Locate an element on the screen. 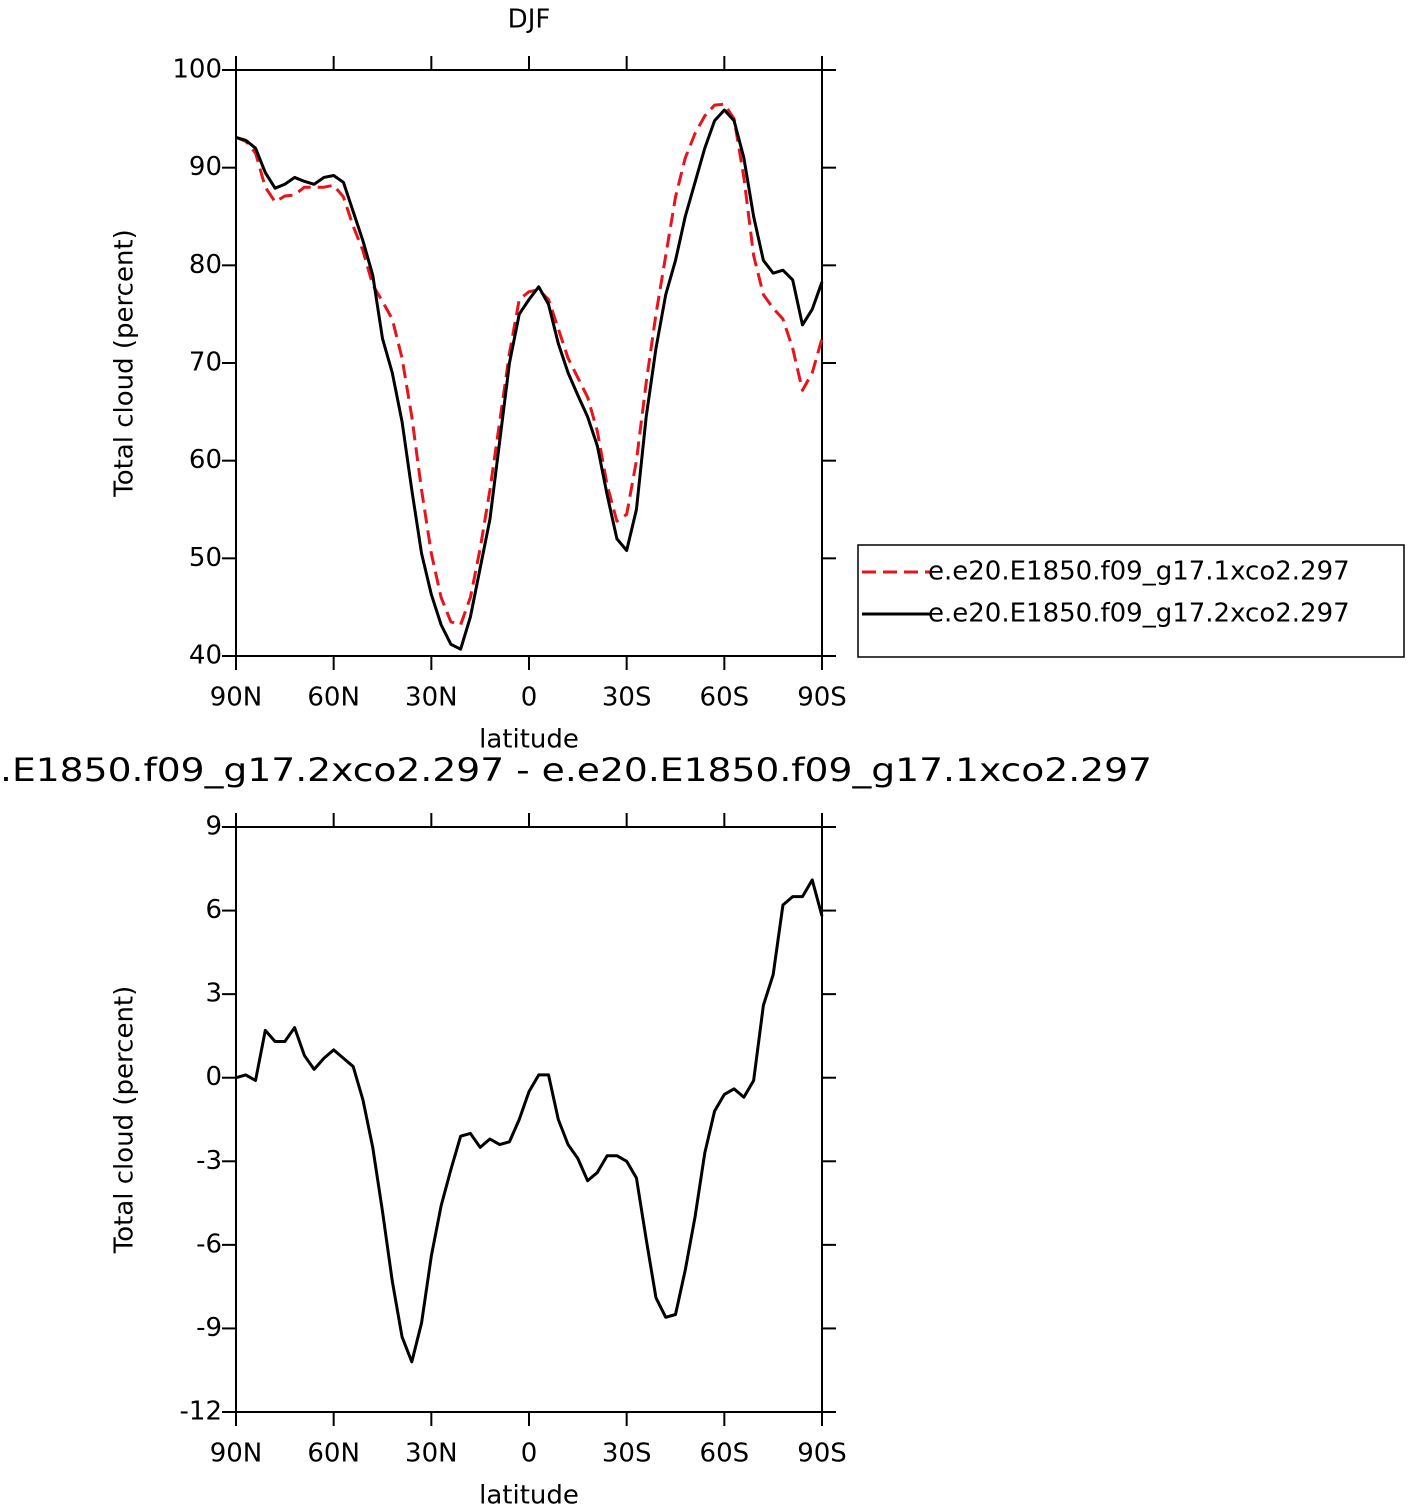 The image size is (1410, 1512). legend-label: e.e20.E1850.f09_g17.2xco2.297 is located at coordinates (1139, 614).